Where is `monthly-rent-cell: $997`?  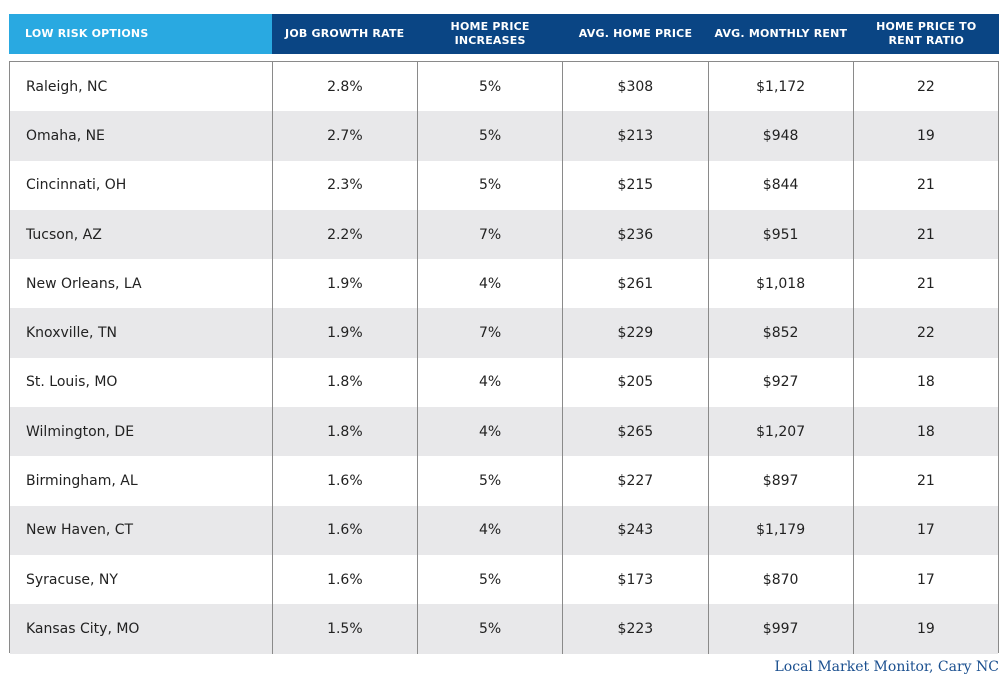
monthly-rent-cell: $997 is located at coordinates (780, 629).